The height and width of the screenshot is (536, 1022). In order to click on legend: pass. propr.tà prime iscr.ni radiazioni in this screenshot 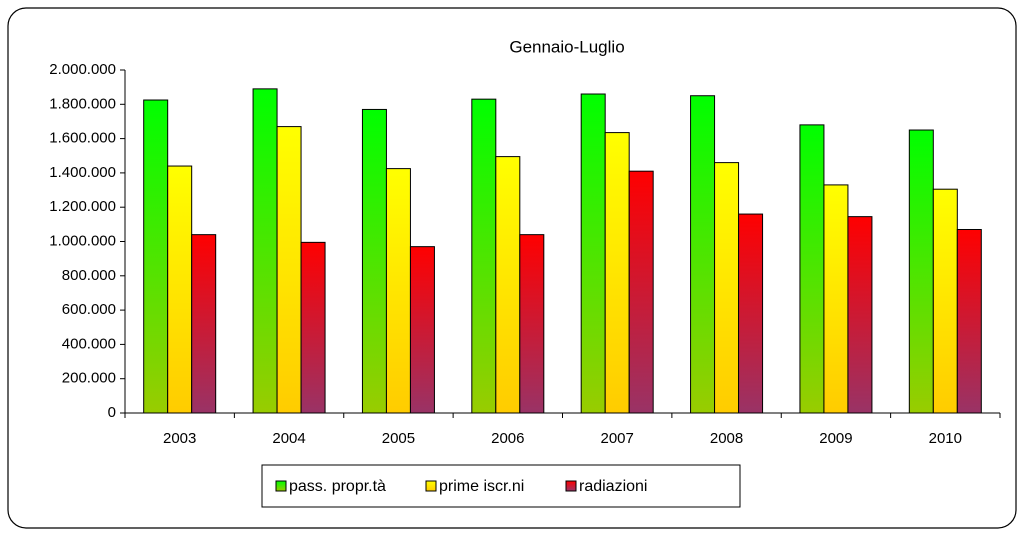, I will do `click(501, 486)`.